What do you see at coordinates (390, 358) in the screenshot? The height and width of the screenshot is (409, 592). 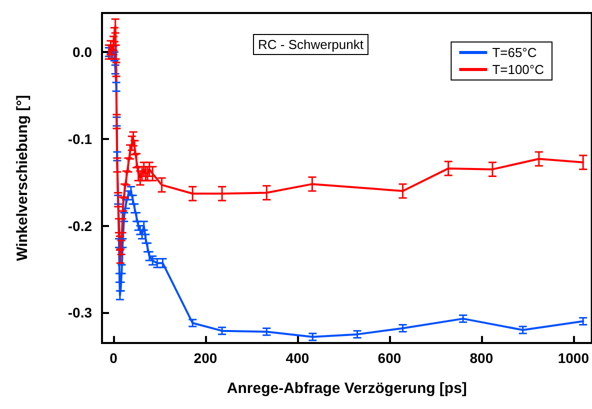 I see `x-tick-label: 600` at bounding box center [390, 358].